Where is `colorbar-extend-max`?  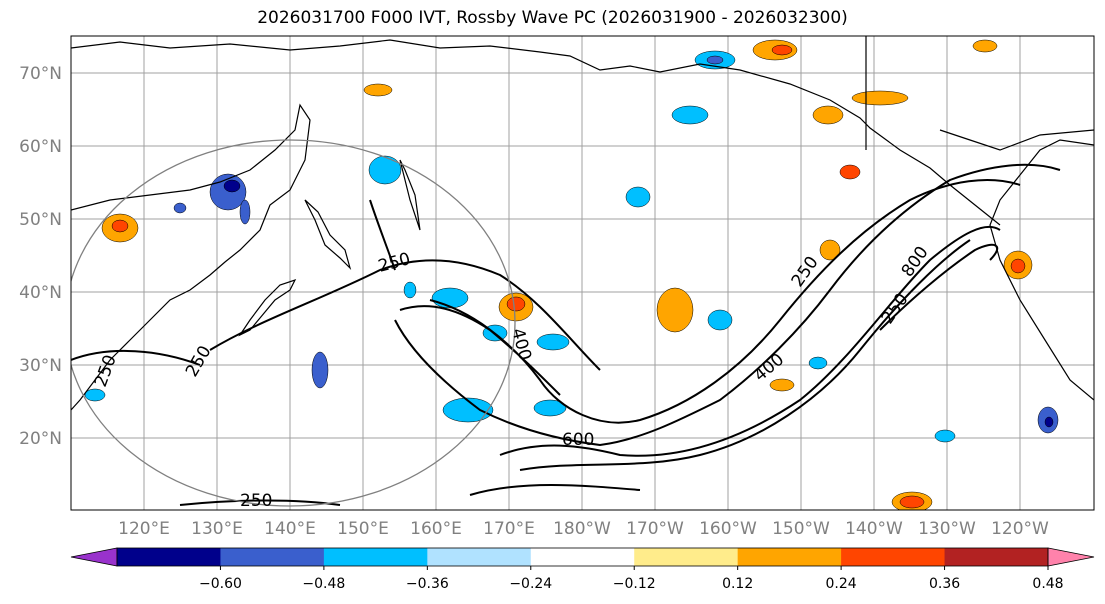
colorbar-extend-max is located at coordinates (1071, 557).